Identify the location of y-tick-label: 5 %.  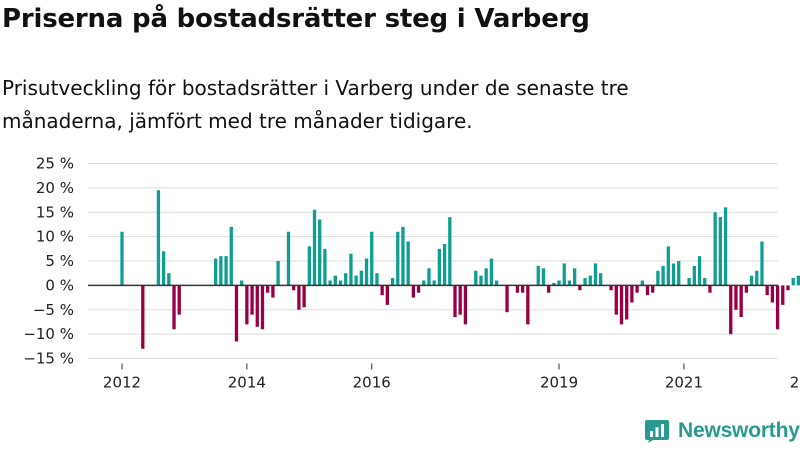
(59, 261).